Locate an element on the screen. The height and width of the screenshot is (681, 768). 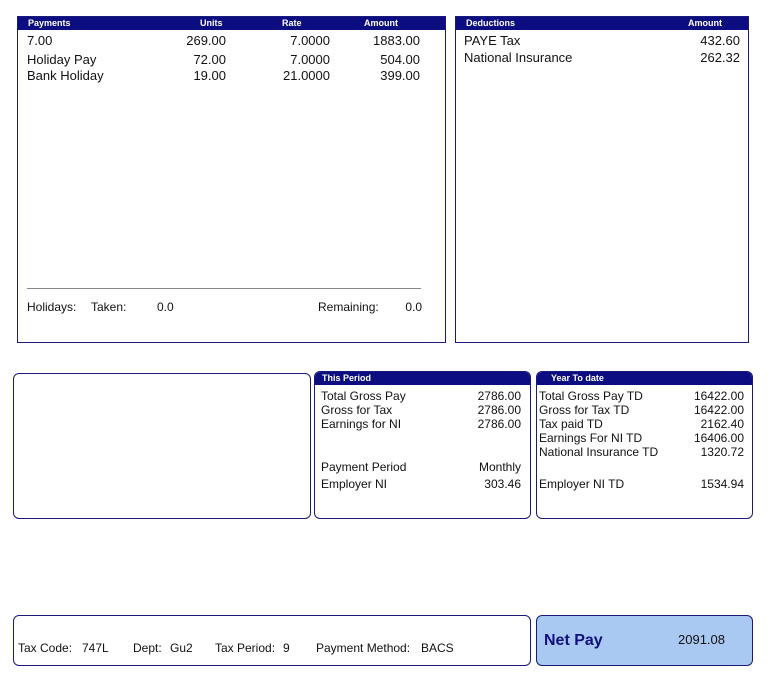
deductions-header: Deductions Amount is located at coordinates (602, 23).